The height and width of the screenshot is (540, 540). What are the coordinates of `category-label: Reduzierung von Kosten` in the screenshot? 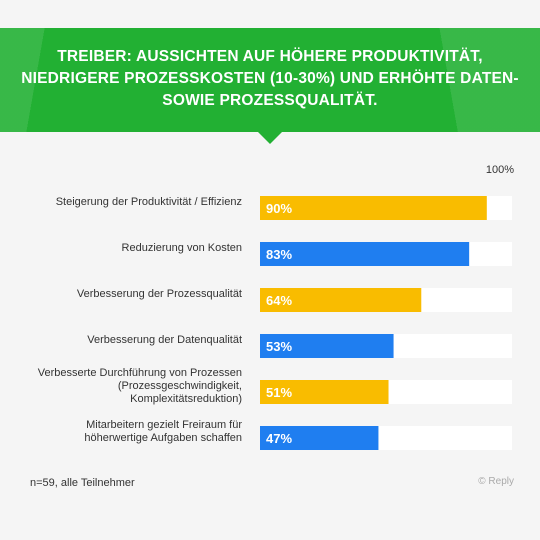 It's located at (181, 247).